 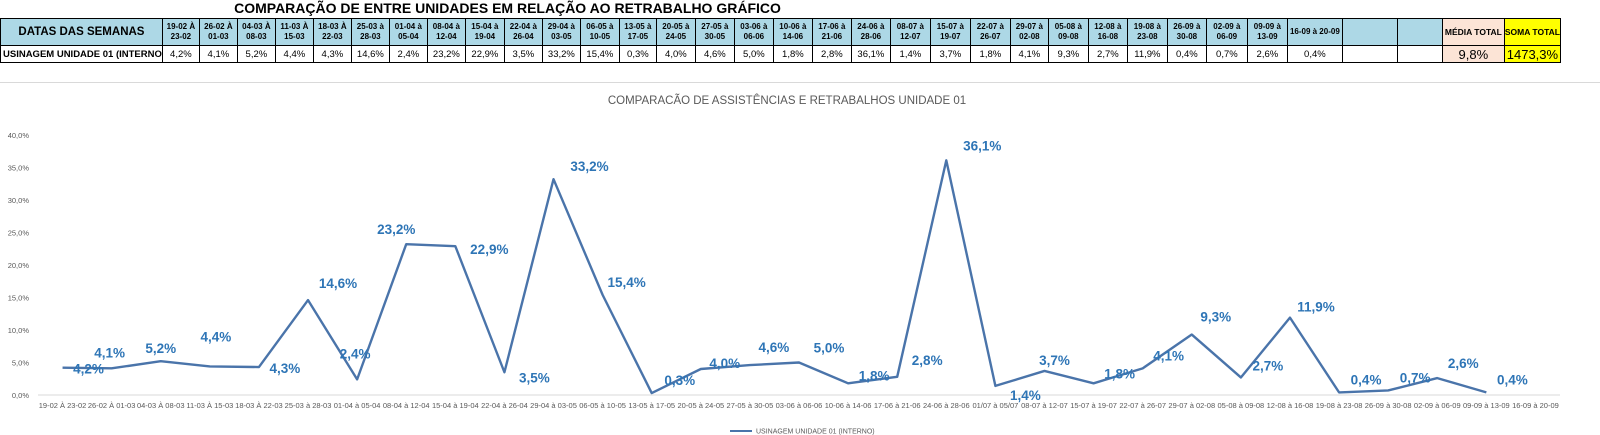 I want to click on media-total-header: MÉDIA TOTAL, so click(x=1473, y=32).